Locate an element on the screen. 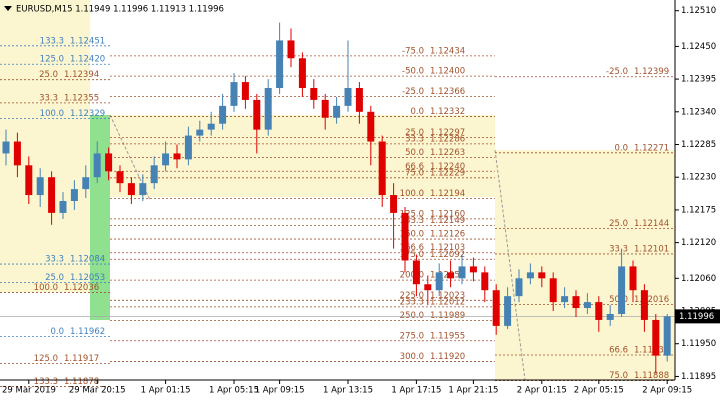 This screenshot has width=720, height=400. price-label: 1.11996 is located at coordinates (696, 317).